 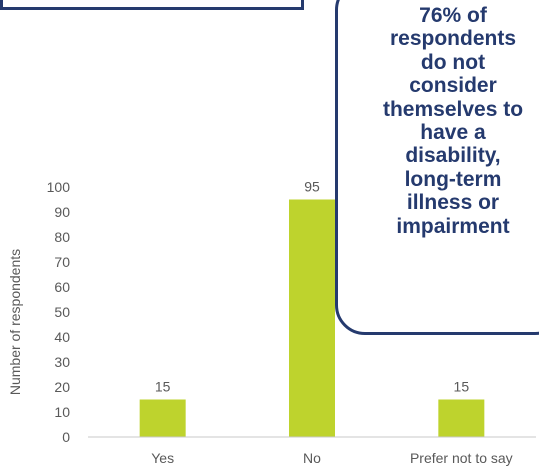 I want to click on y-tick-label: 30, so click(x=62, y=362).